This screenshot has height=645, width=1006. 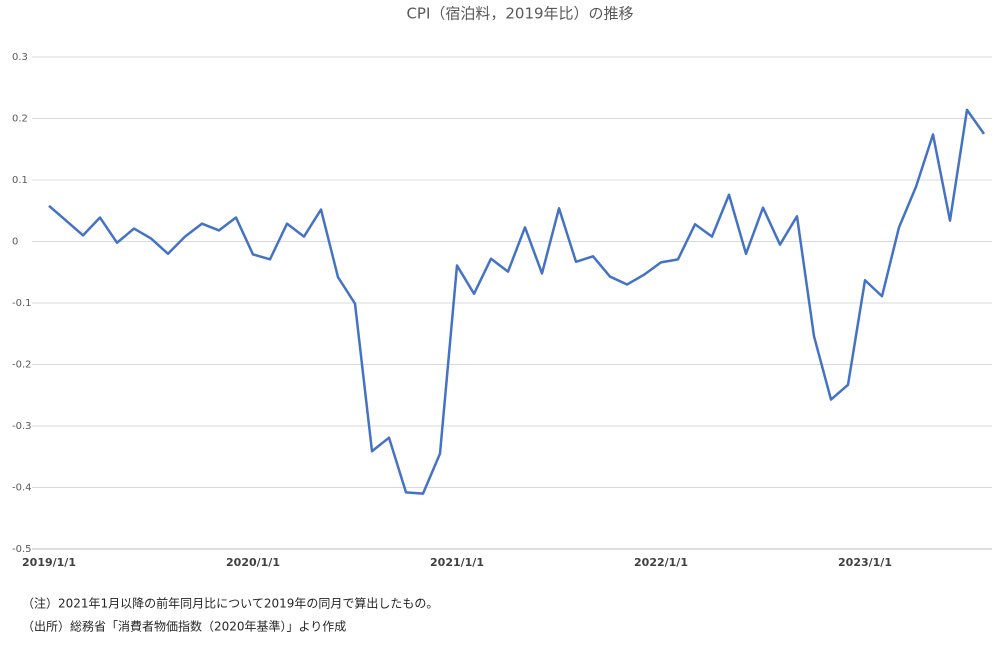 I want to click on note: （注）2021年1月以降の前年同月比について2019年の同月で算出したもの。, so click(x=230, y=603).